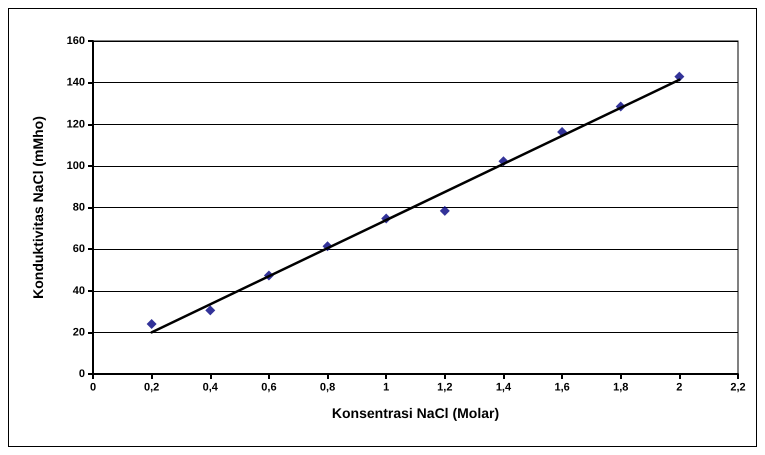 This screenshot has height=455, width=765. I want to click on x-tick-label: 1,2, so click(444, 388).